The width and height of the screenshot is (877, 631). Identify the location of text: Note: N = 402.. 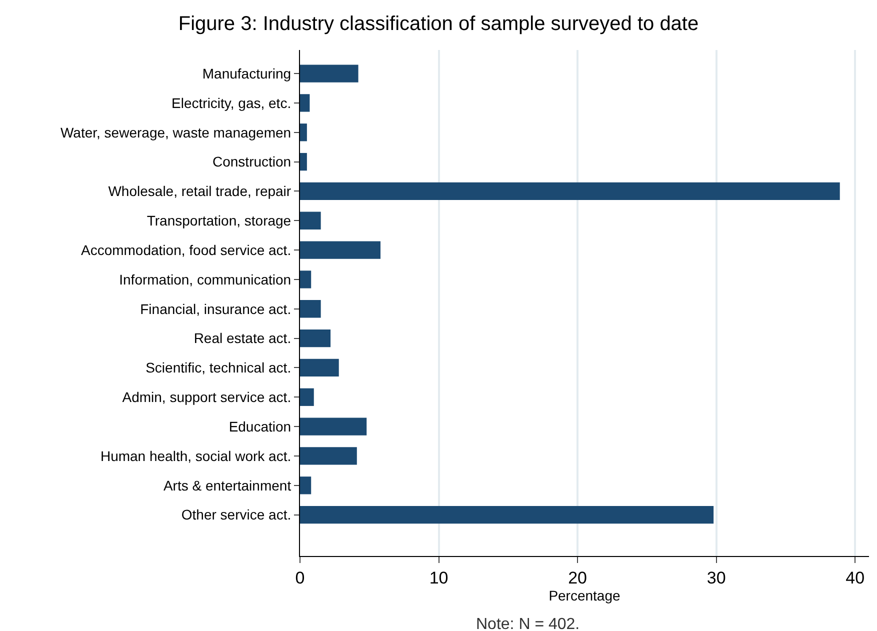
(528, 623).